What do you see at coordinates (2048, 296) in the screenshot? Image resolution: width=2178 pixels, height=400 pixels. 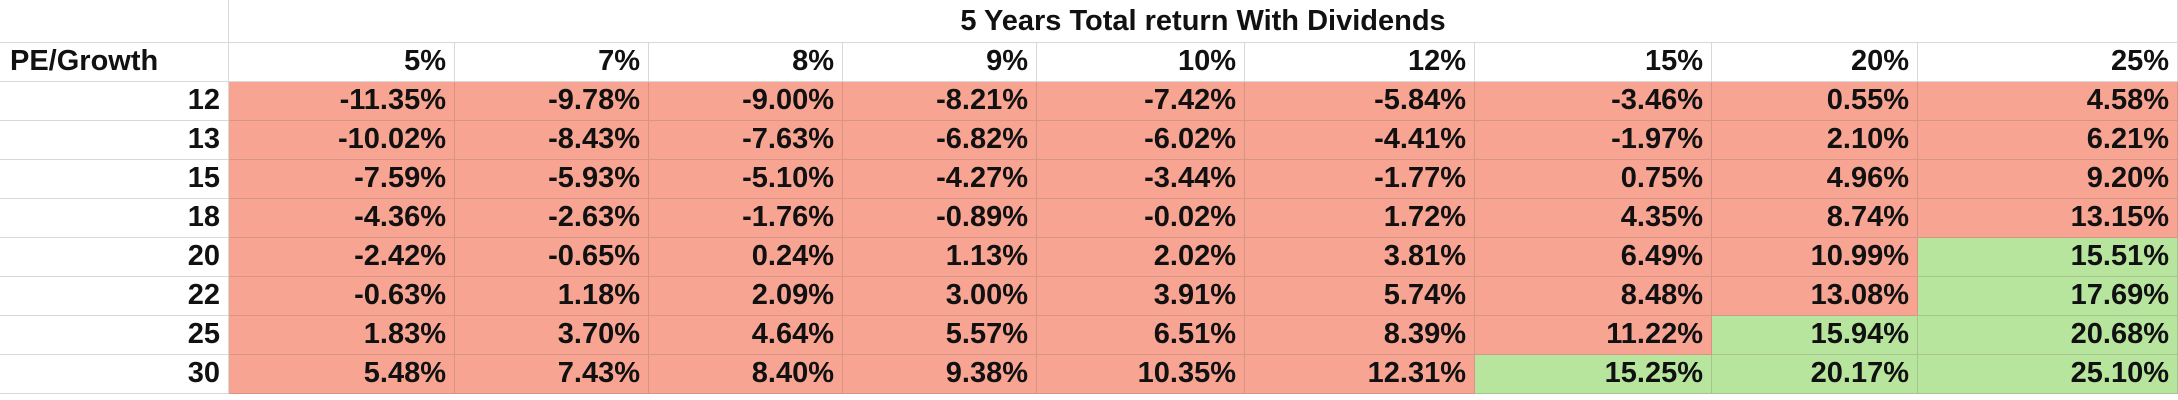 I see `table-cell: 17.69%` at bounding box center [2048, 296].